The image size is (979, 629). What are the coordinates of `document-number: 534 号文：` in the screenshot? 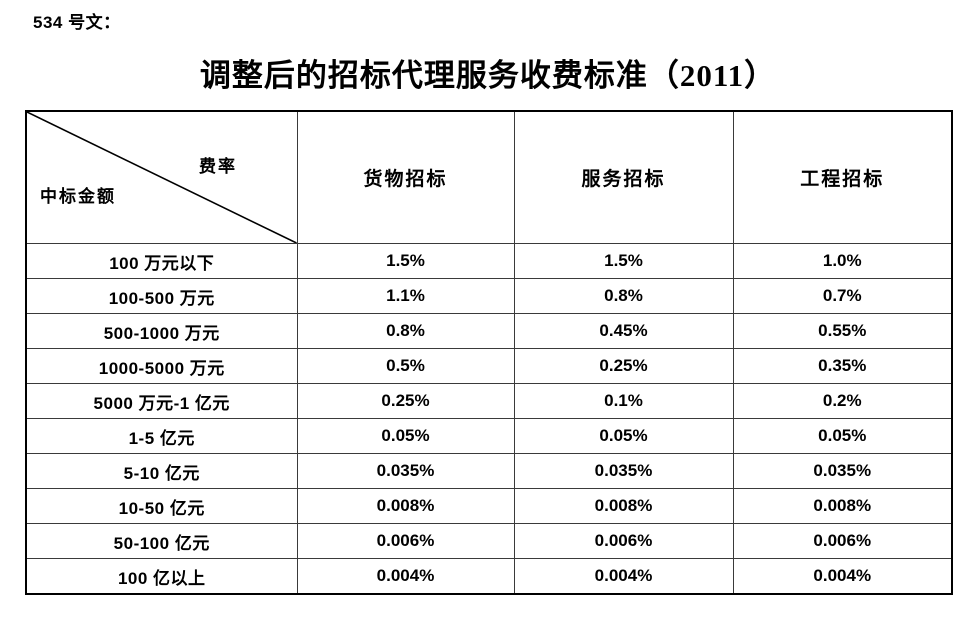 It's located at (77, 22).